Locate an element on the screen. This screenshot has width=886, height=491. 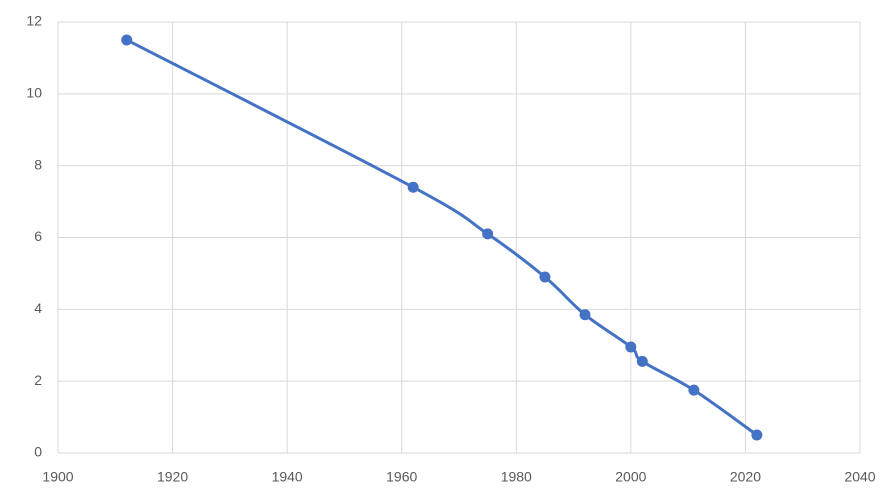
y-tick-label: 6 is located at coordinates (38, 236).